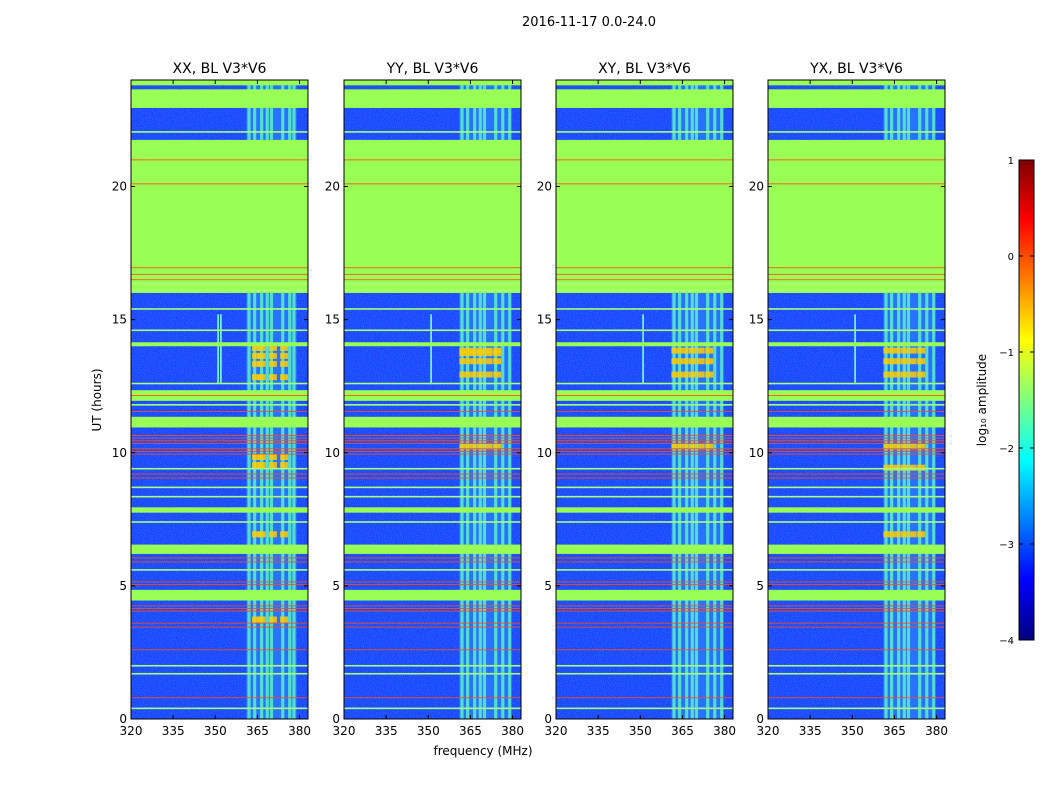 This screenshot has height=800, width=1050. Describe the element at coordinates (336, 586) in the screenshot. I see `y-tick-label: 5` at that location.